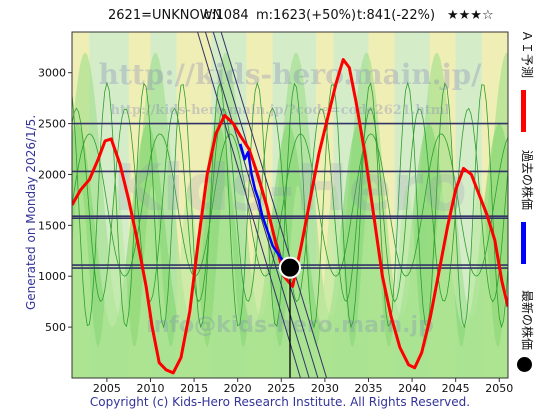  Describe the element at coordinates (107, 388) in the screenshot. I see `x-tick-label: 2005` at that location.